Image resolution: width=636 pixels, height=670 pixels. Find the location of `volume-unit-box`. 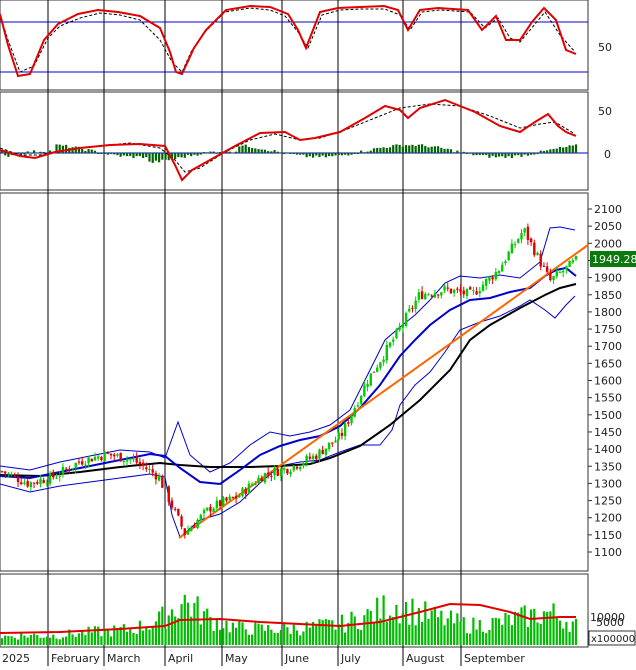

volume-unit-box is located at coordinates (612, 638).